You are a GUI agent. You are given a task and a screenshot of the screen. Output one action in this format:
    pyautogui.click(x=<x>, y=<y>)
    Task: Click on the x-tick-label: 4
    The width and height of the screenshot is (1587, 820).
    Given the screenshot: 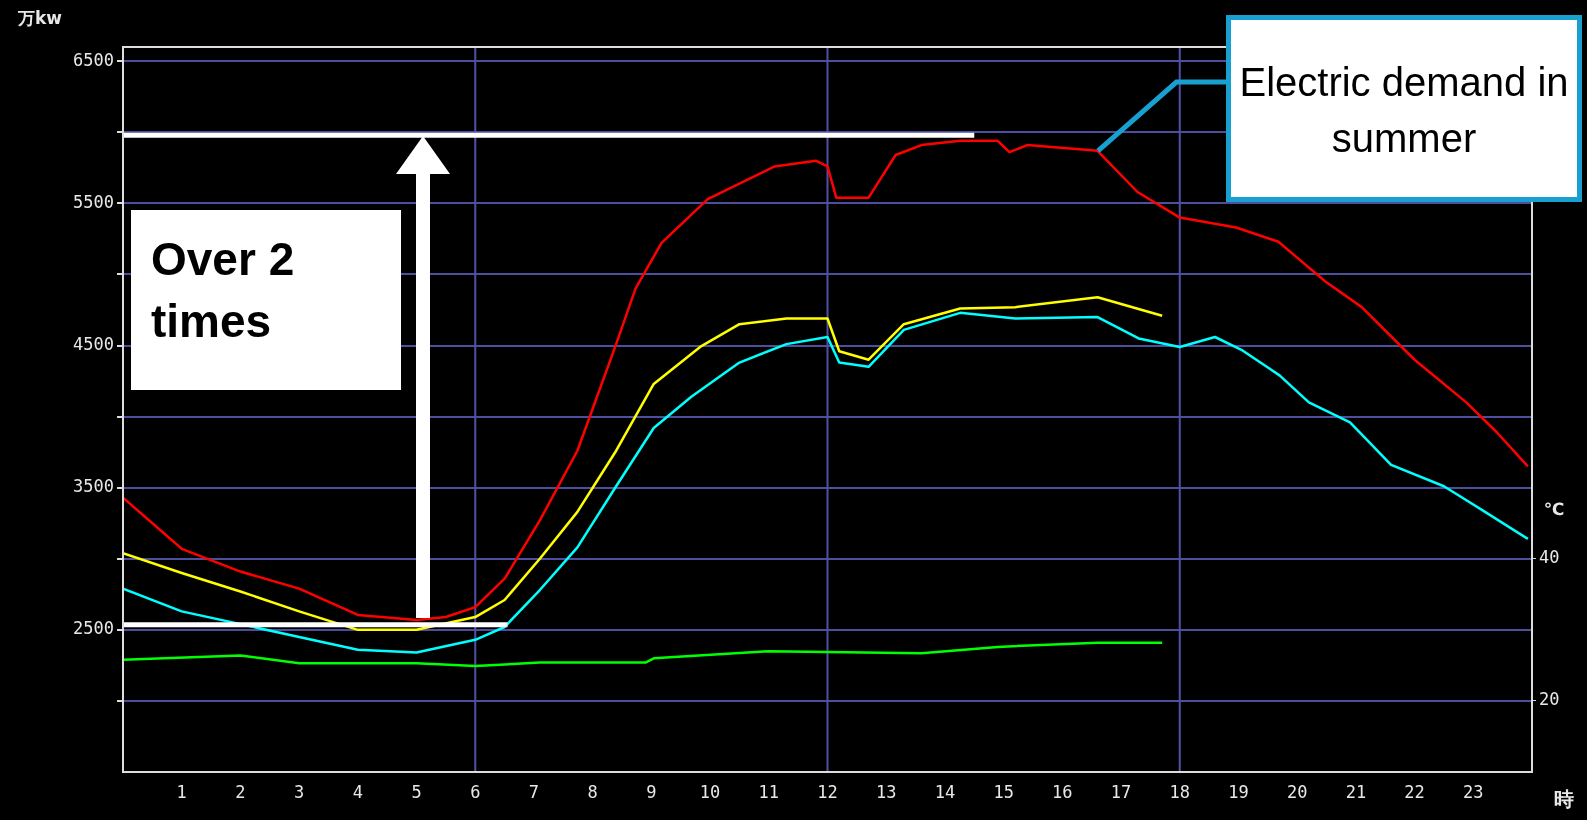 What is the action you would take?
    pyautogui.click(x=357, y=791)
    